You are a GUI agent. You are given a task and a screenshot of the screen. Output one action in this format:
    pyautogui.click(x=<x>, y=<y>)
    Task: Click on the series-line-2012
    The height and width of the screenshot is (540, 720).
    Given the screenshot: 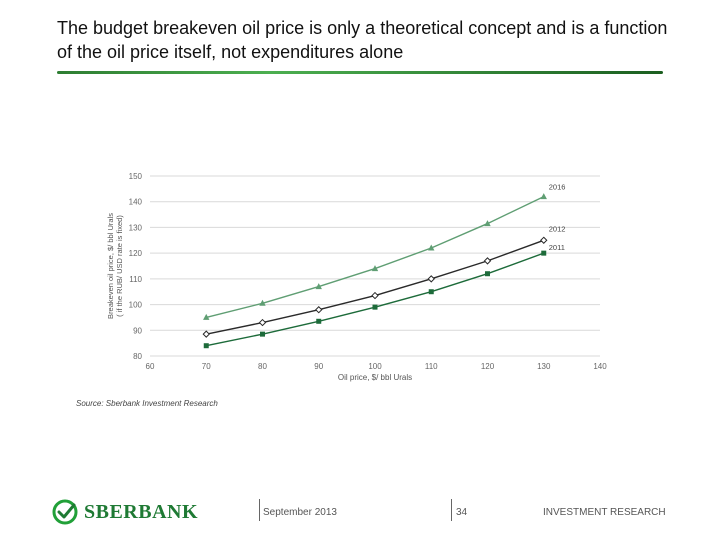 What is the action you would take?
    pyautogui.click(x=375, y=287)
    